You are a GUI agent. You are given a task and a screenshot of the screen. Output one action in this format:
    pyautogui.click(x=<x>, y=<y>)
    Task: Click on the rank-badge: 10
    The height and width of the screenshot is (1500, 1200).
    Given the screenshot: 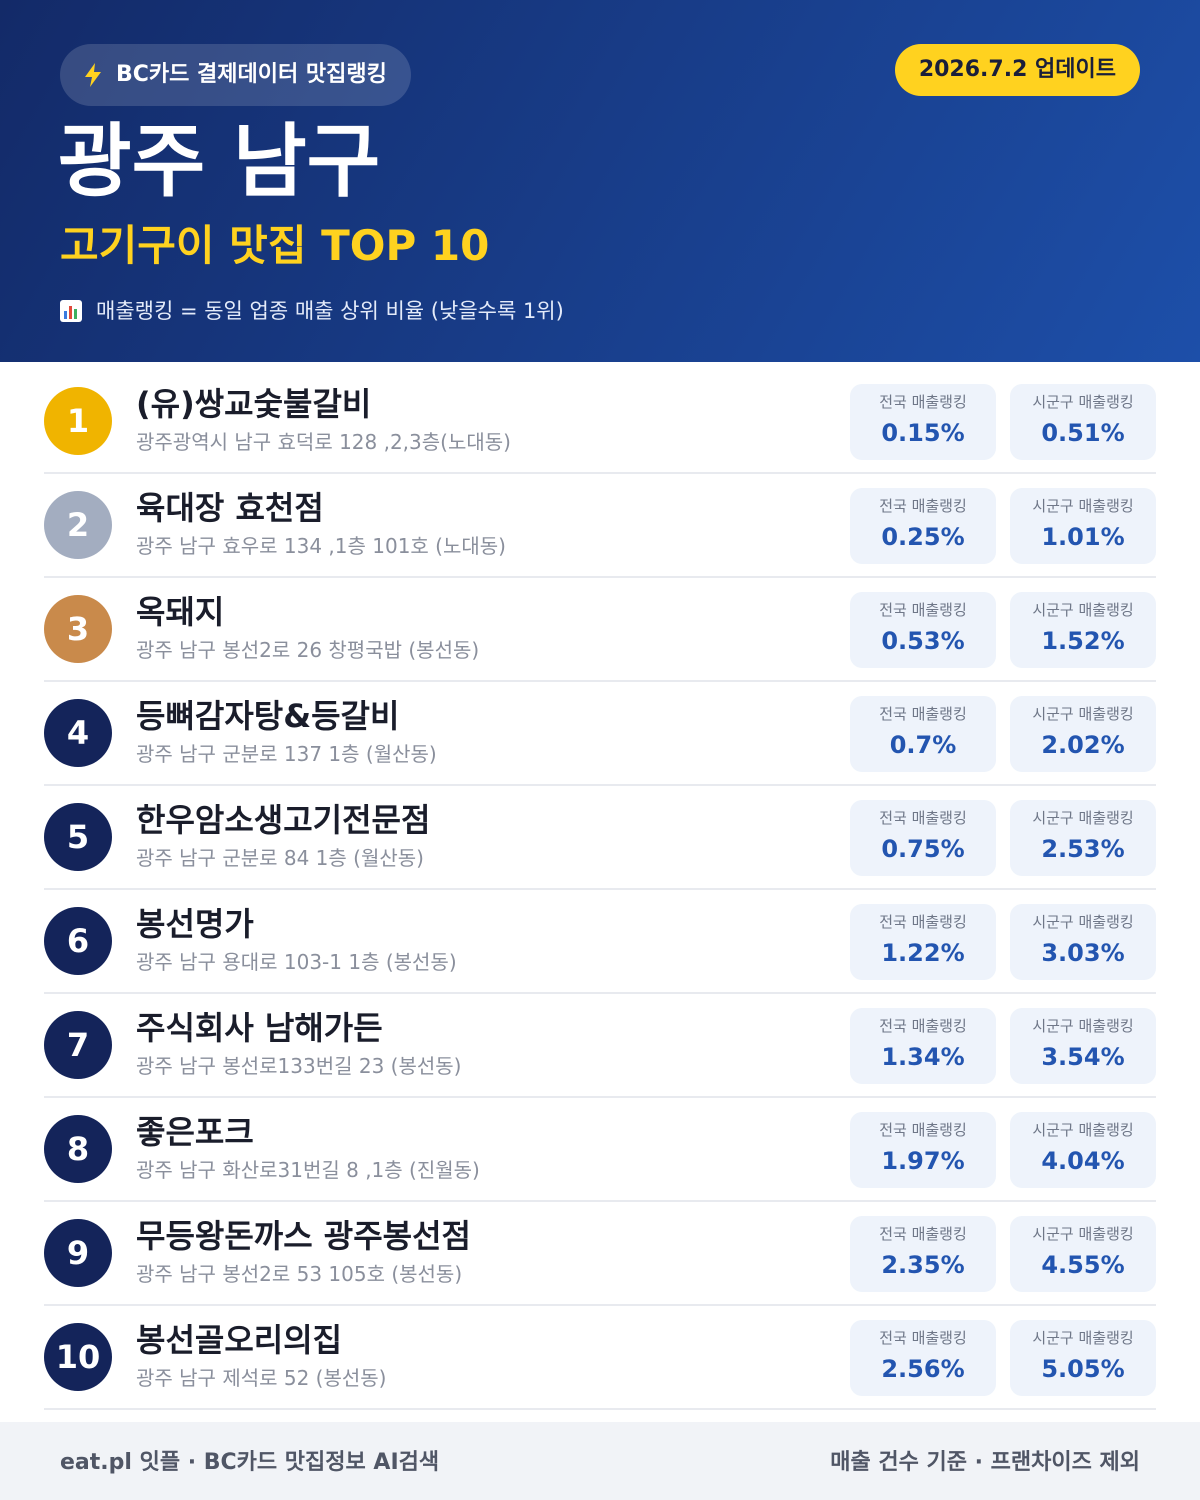 What is the action you would take?
    pyautogui.click(x=78, y=1357)
    